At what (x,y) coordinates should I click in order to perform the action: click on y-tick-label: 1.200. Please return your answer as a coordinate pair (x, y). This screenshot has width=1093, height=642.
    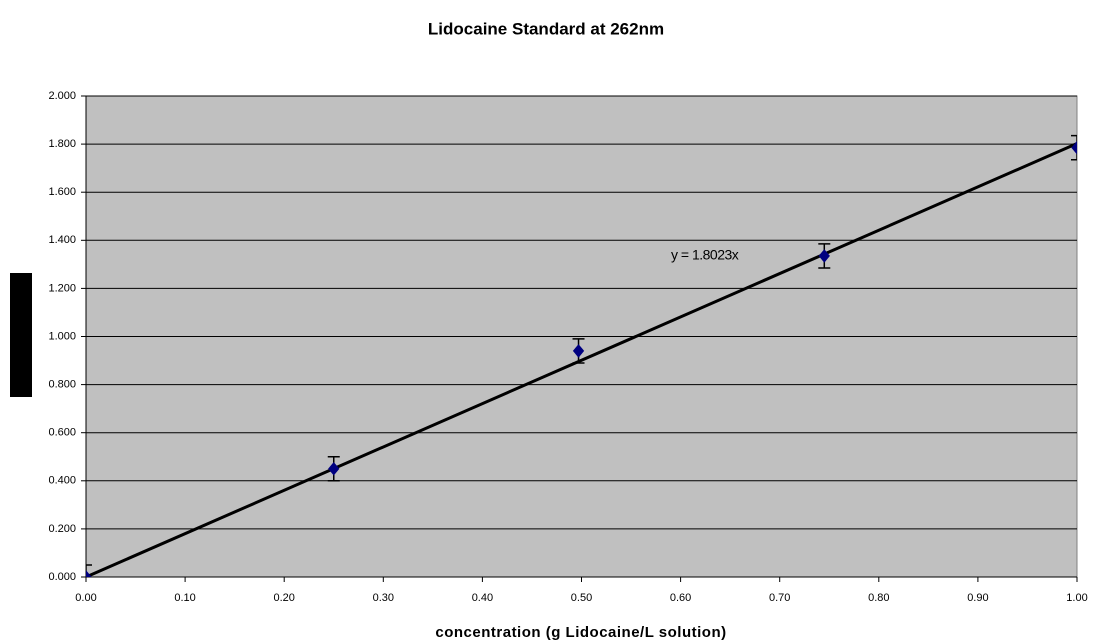
    Looking at the image, I should click on (62, 288).